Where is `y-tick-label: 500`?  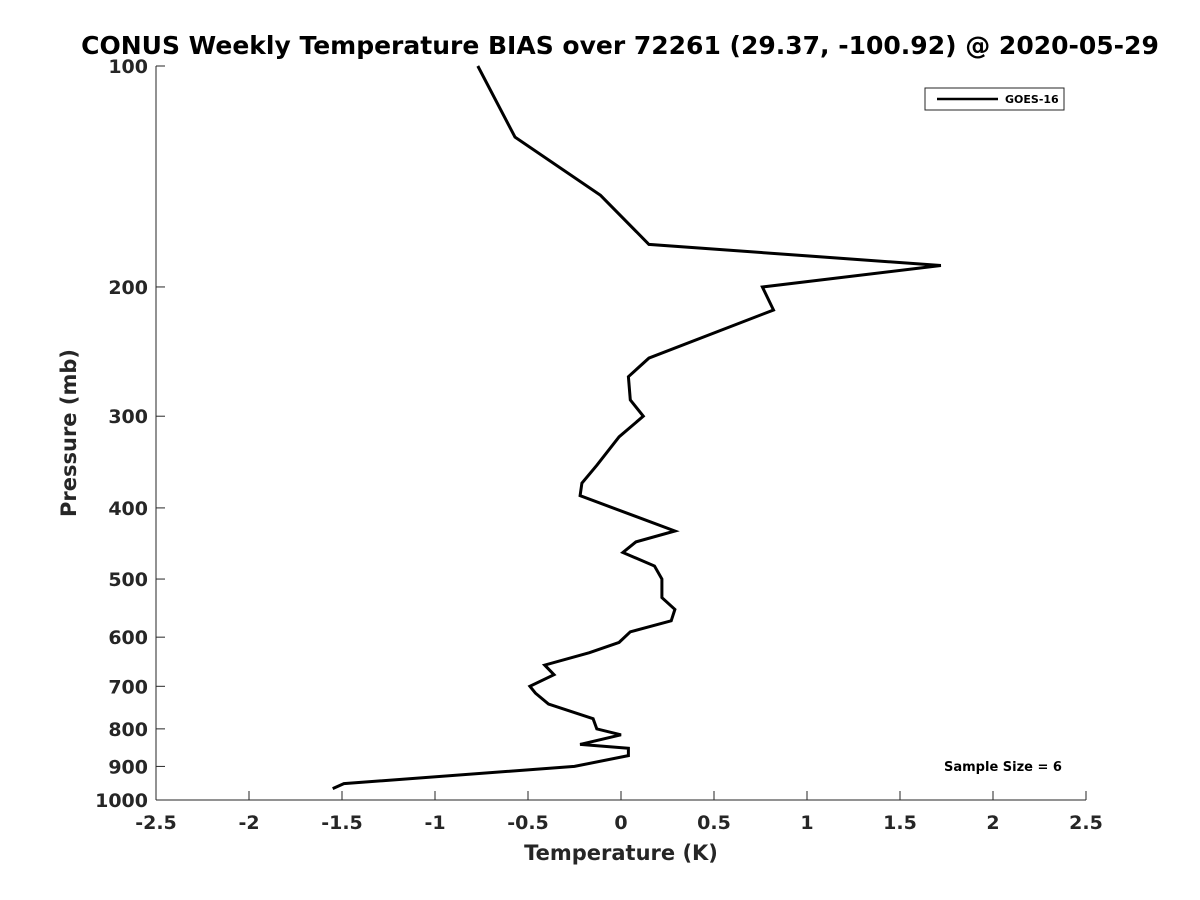 y-tick-label: 500 is located at coordinates (128, 580).